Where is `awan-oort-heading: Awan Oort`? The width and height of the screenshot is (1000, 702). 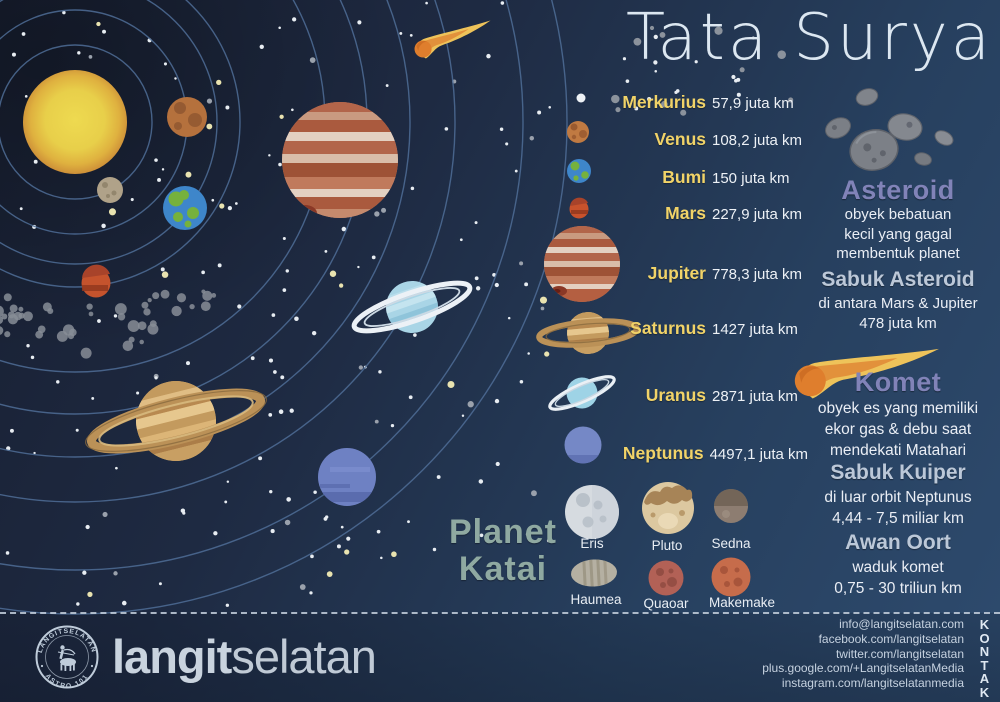 awan-oort-heading: Awan Oort is located at coordinates (898, 542).